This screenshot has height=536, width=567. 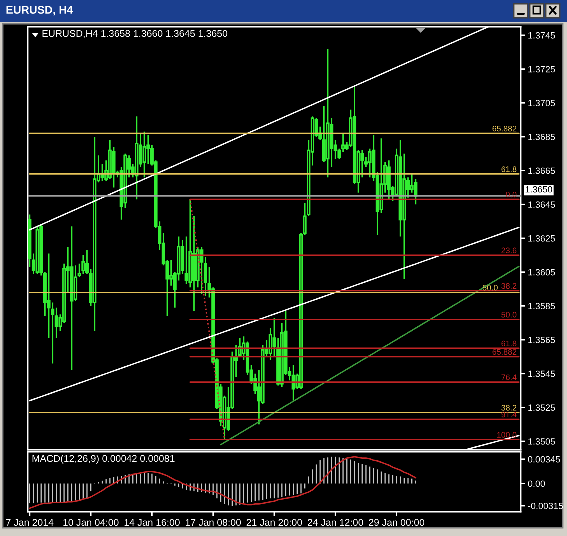 I want to click on x-tick-label: 10 Jan 04:00, so click(x=91, y=522).